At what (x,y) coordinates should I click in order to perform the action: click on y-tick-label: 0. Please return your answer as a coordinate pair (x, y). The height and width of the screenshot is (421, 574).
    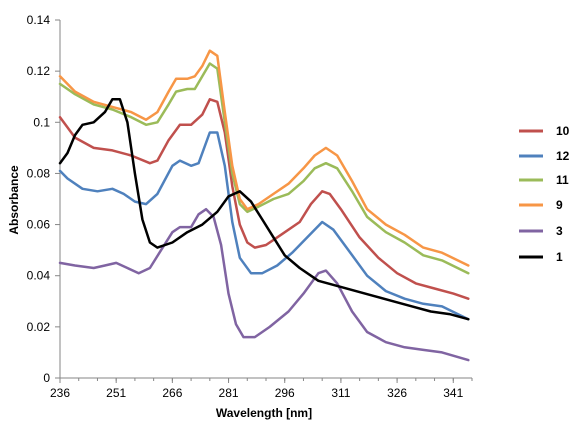
    Looking at the image, I should click on (46, 378).